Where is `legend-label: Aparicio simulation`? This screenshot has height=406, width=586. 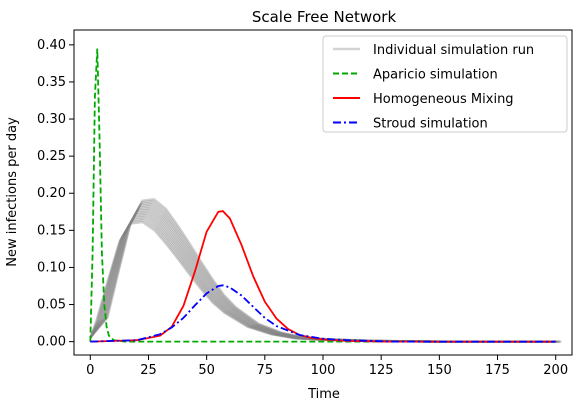
legend-label: Aparicio simulation is located at coordinates (435, 75).